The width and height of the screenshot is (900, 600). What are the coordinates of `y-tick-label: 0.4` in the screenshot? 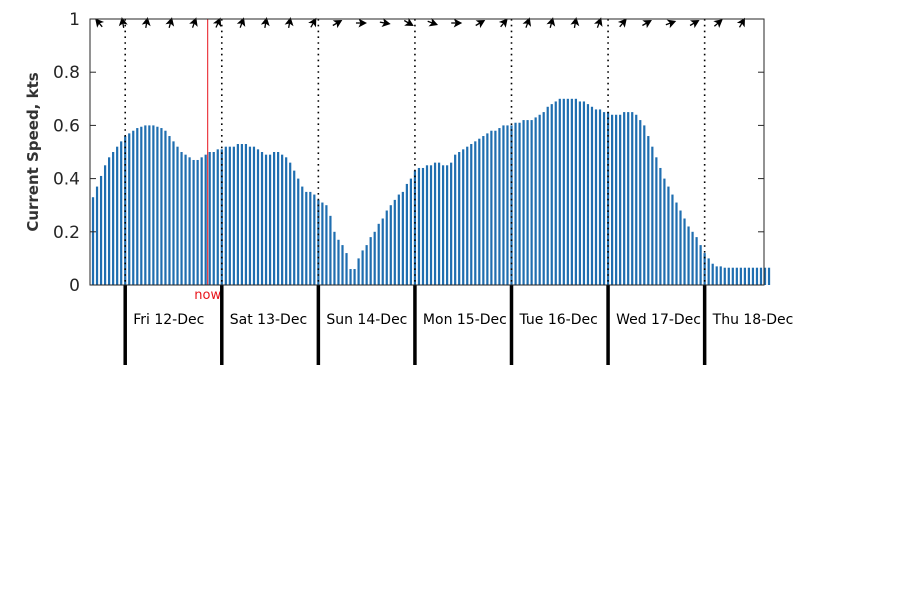 It's located at (66, 180).